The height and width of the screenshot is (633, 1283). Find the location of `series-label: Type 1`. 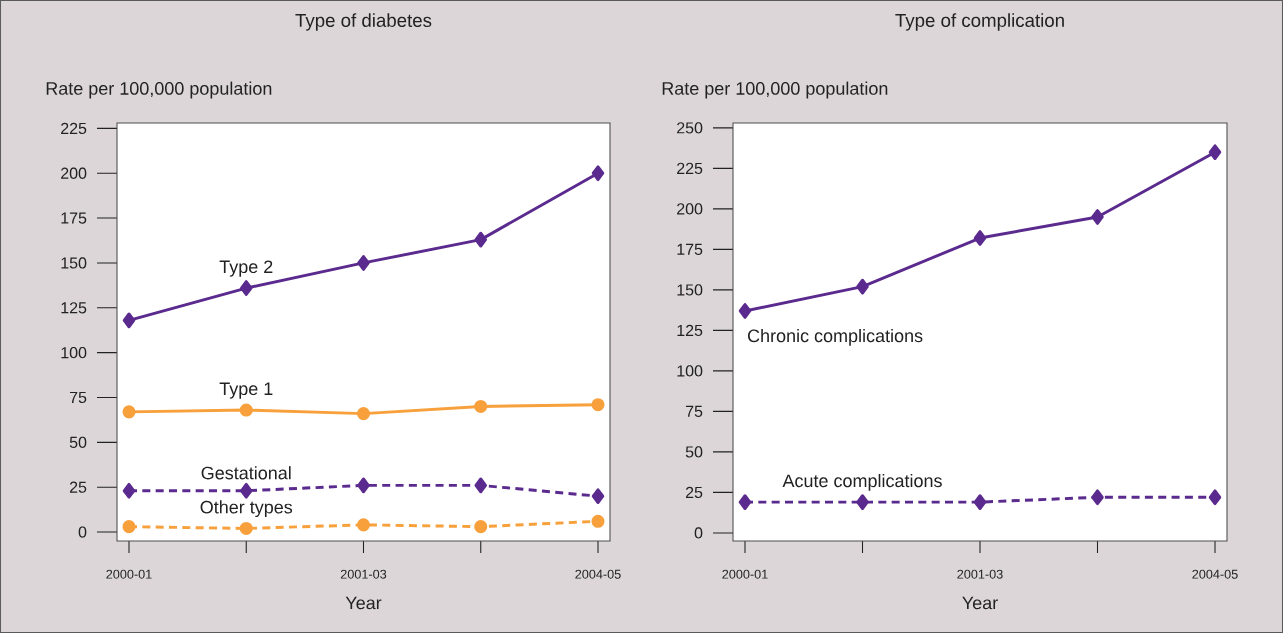

series-label: Type 1 is located at coordinates (246, 390).